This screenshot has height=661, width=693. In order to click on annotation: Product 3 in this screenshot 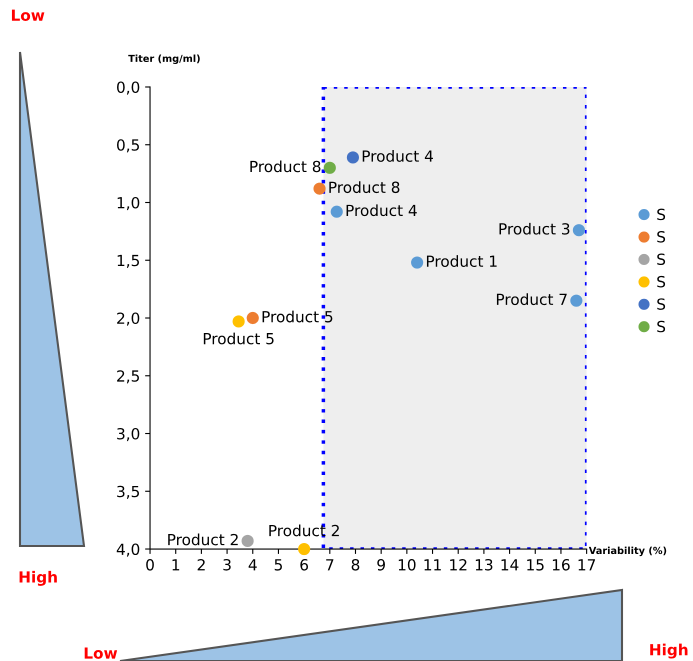, I will do `click(535, 228)`.